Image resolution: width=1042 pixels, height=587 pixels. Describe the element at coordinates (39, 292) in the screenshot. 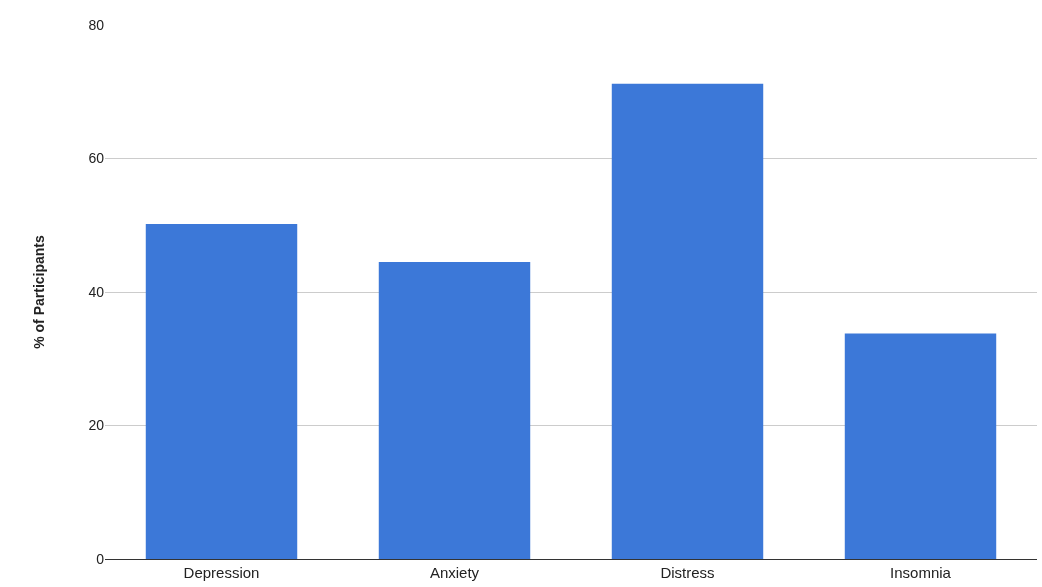

I see `y-axis-title: % of Participants` at that location.